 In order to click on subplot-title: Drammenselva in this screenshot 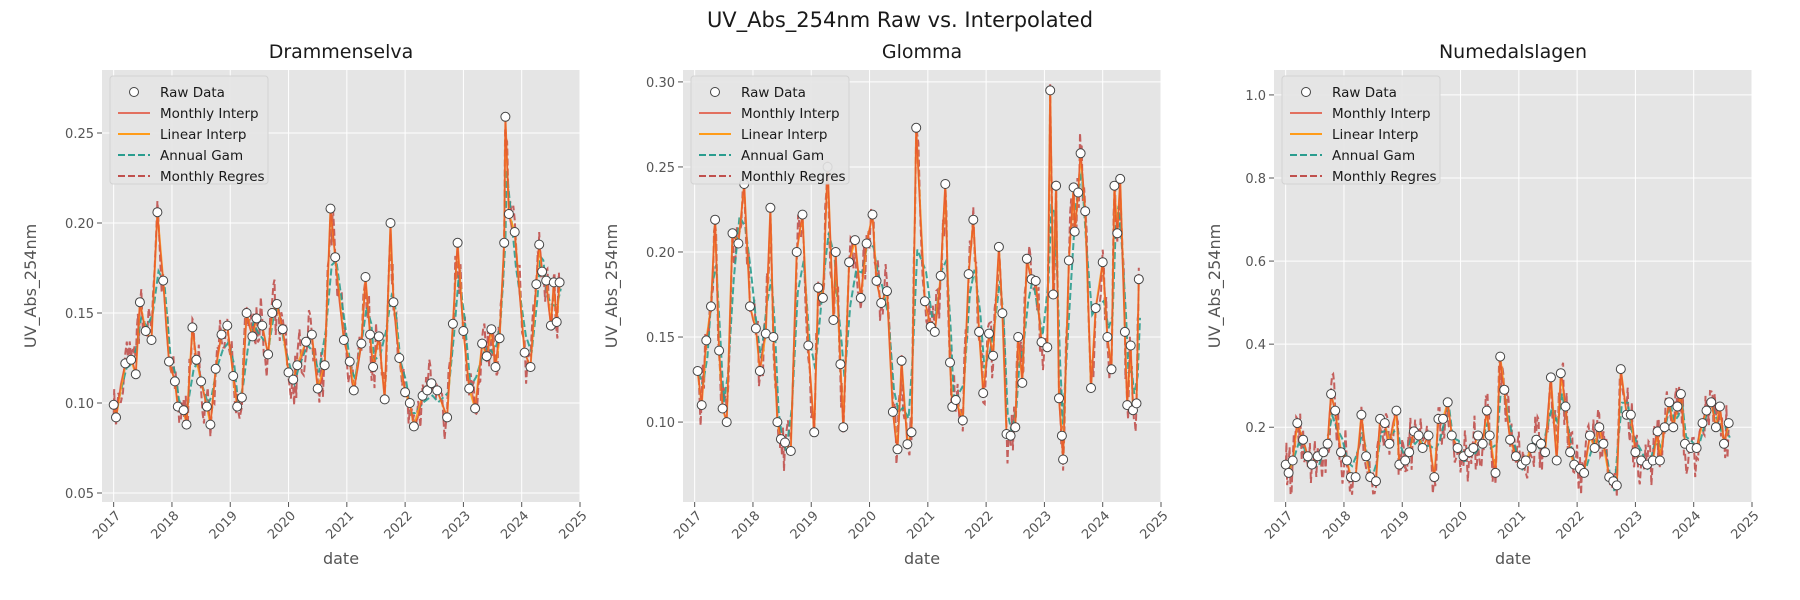, I will do `click(341, 52)`.